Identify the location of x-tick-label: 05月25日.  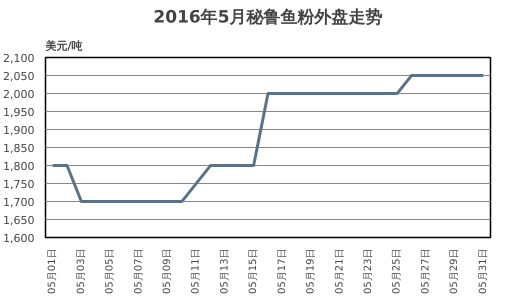
(397, 271).